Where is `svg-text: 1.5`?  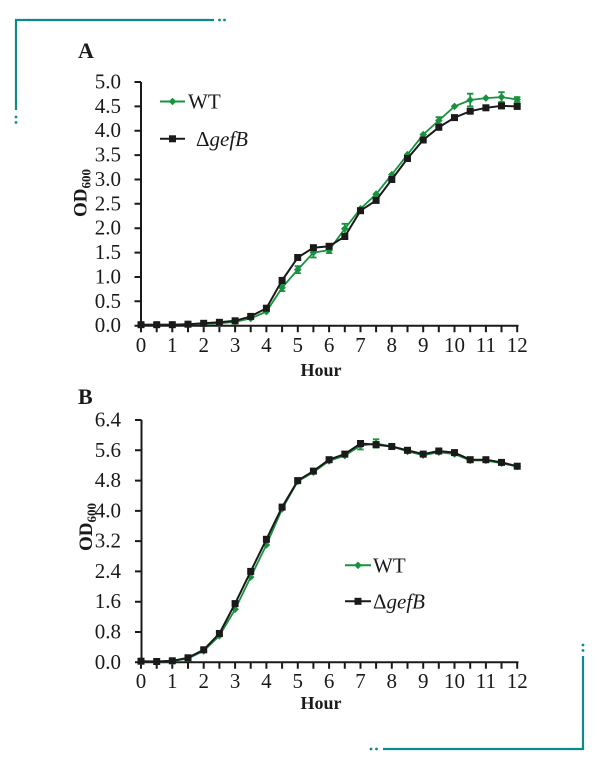
svg-text: 1.5 is located at coordinates (108, 252).